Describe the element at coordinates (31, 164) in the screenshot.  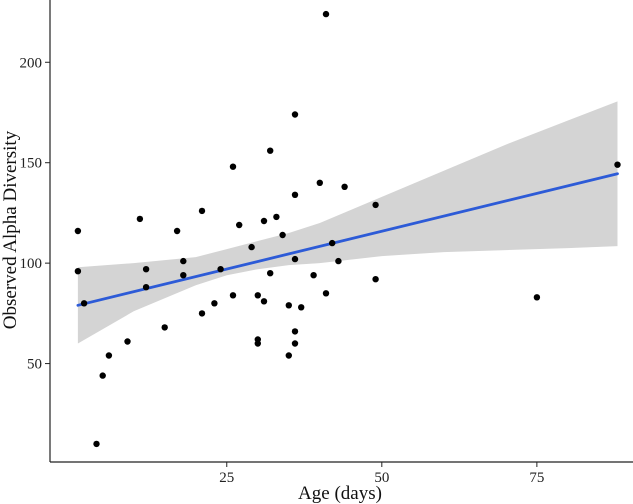
I see `y-tick-label: 150` at that location.